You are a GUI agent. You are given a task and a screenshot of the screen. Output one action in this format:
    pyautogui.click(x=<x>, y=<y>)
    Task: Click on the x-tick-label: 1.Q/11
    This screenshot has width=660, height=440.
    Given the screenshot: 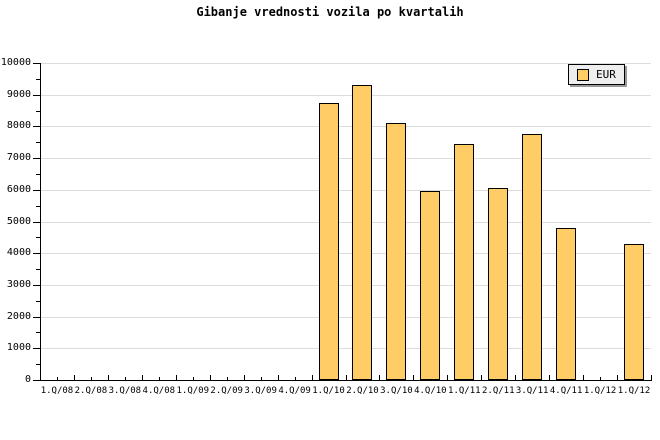 What is the action you would take?
    pyautogui.click(x=464, y=391)
    